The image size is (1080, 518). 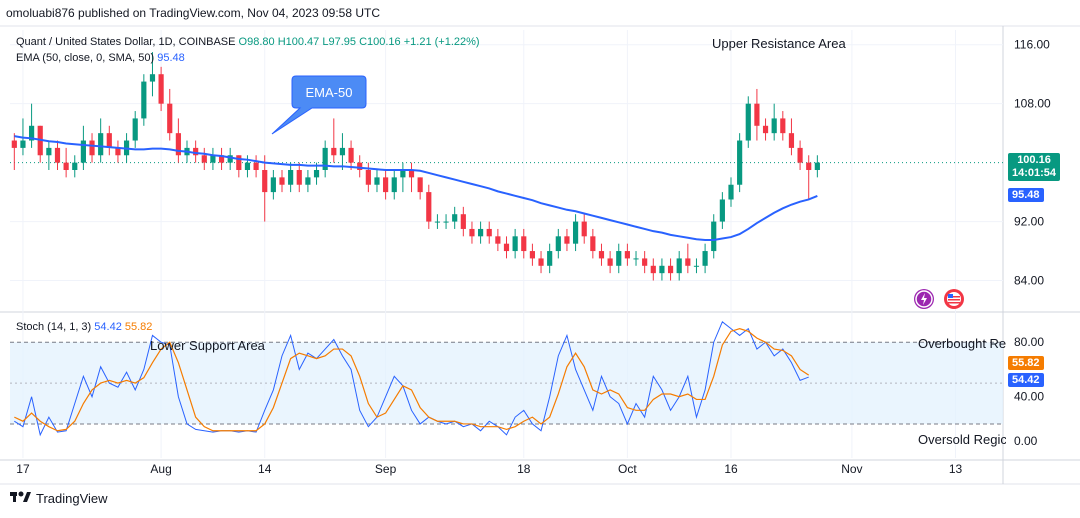 What do you see at coordinates (339, 42) in the screenshot?
I see `low-value: L97.95` at bounding box center [339, 42].